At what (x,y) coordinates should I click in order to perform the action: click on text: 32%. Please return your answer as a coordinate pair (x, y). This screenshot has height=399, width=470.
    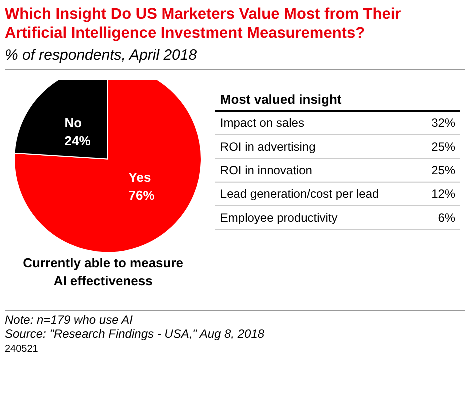
    Looking at the image, I should click on (444, 123).